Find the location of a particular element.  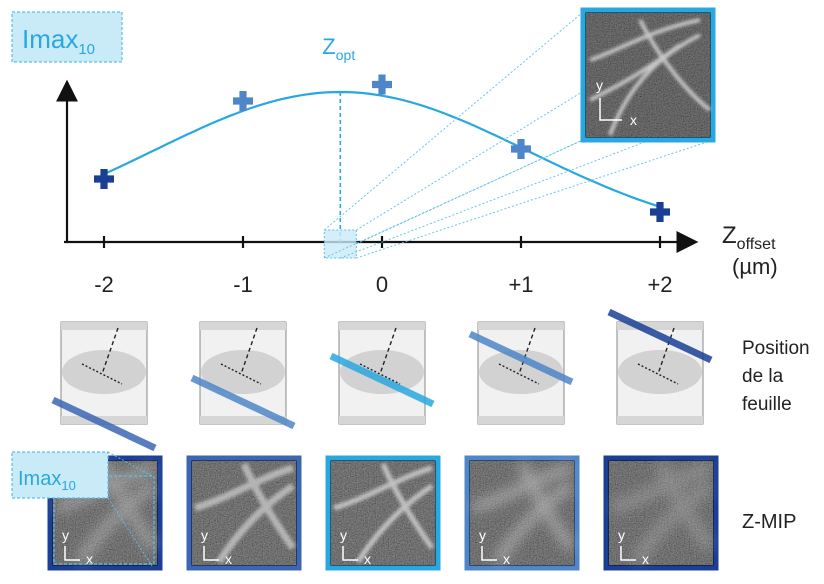

x-tick-label: +1 is located at coordinates (520, 284).